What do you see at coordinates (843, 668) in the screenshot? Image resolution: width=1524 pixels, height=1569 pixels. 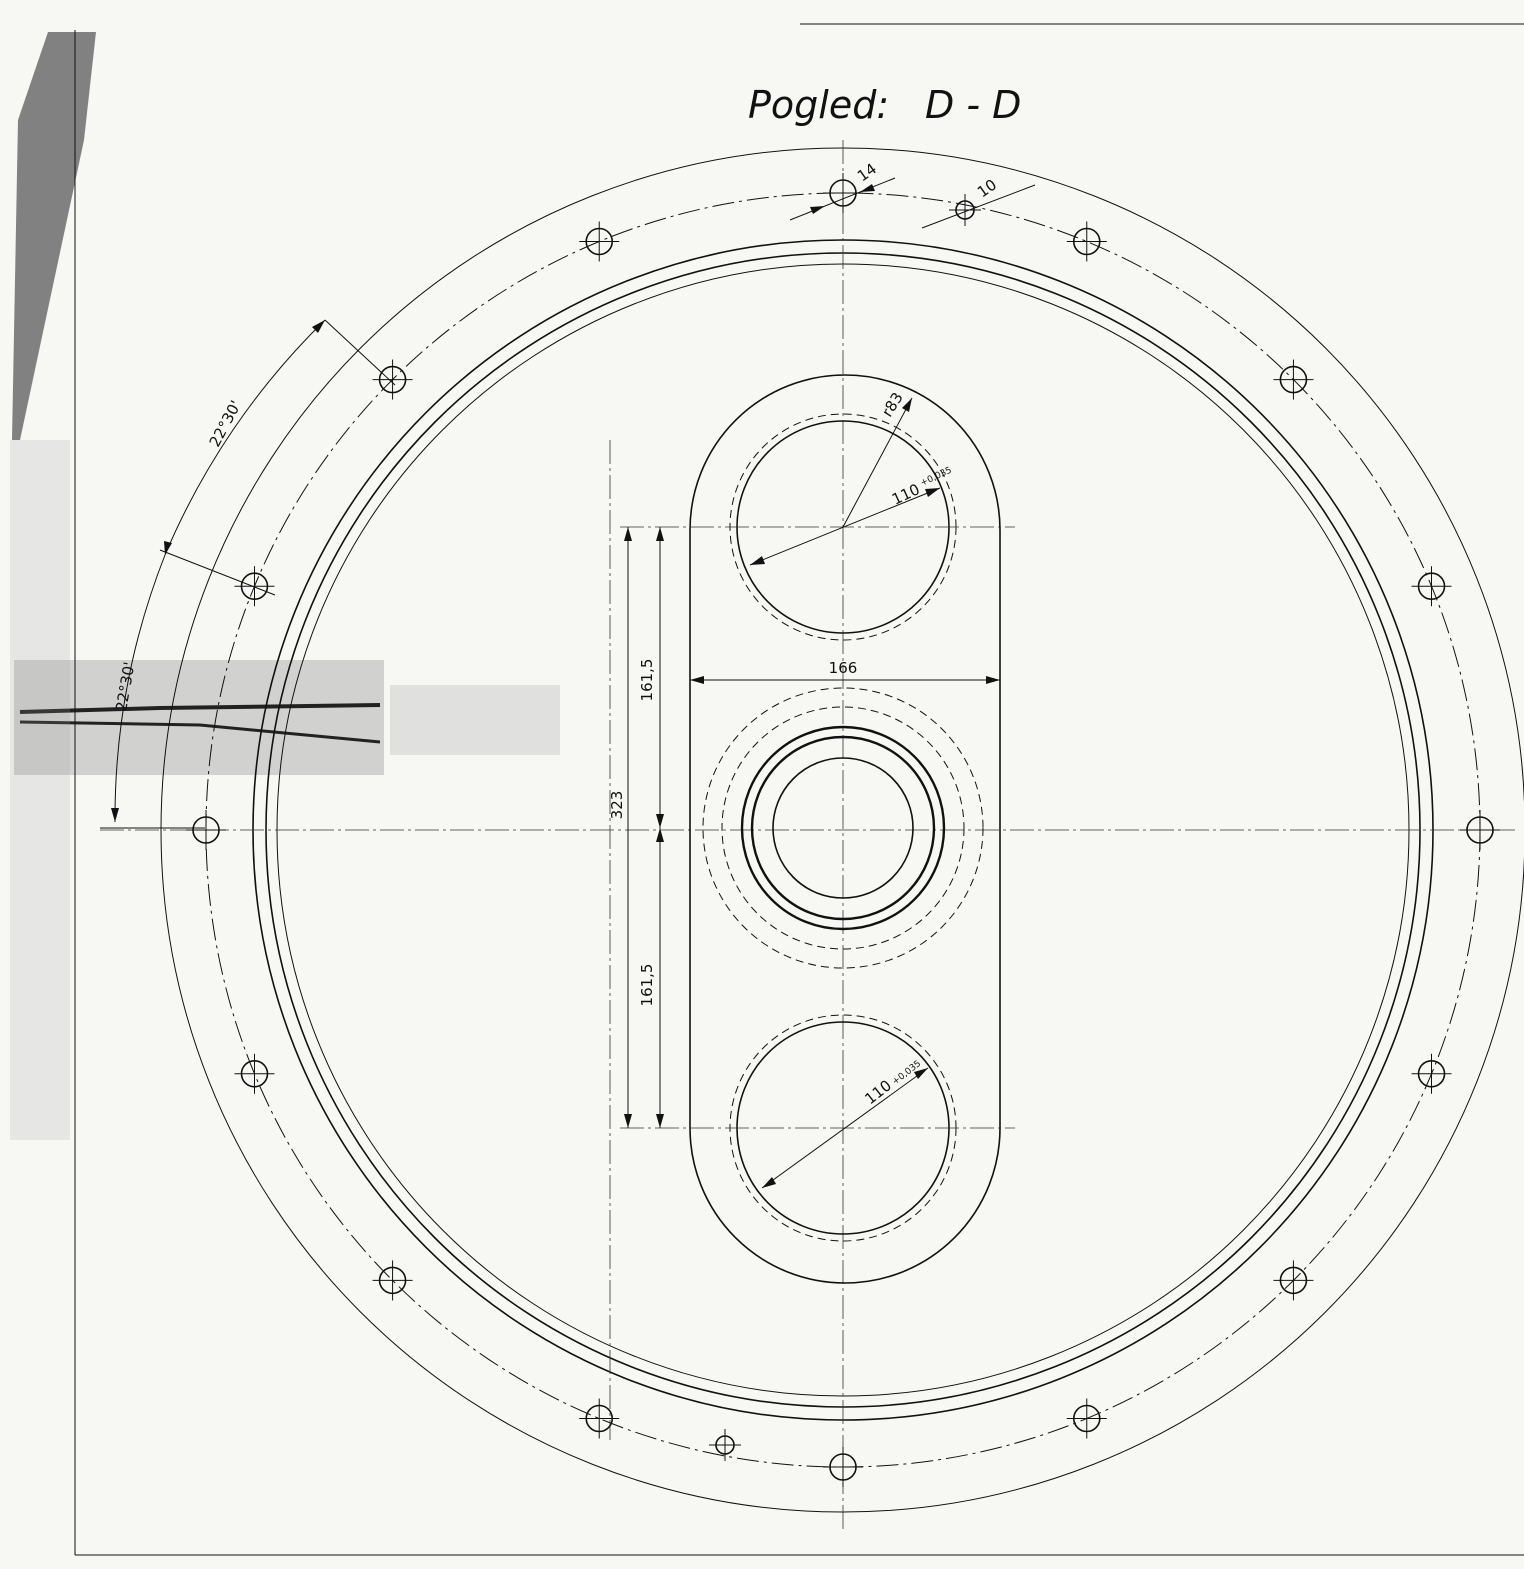 I see `dim-166: 166` at bounding box center [843, 668].